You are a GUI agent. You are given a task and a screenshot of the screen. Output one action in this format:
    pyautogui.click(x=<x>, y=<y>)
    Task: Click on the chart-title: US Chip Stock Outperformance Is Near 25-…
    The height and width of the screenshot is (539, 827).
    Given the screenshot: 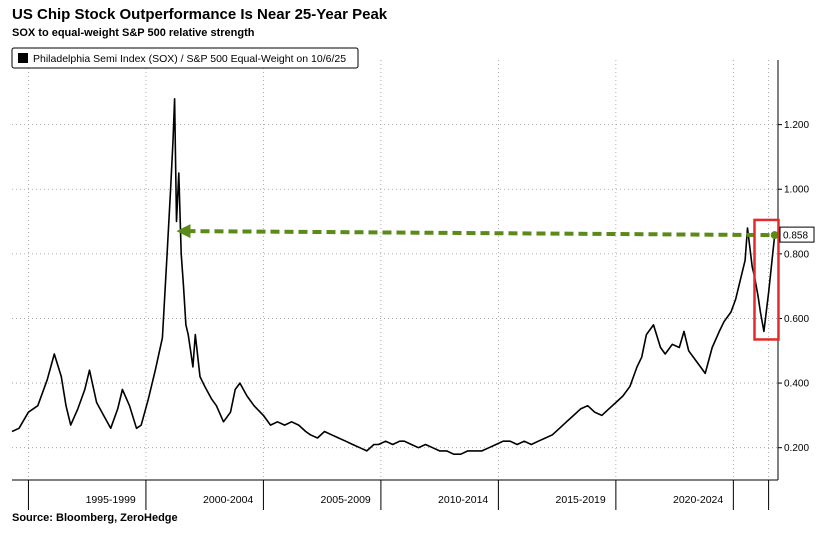 What is the action you would take?
    pyautogui.click(x=200, y=14)
    